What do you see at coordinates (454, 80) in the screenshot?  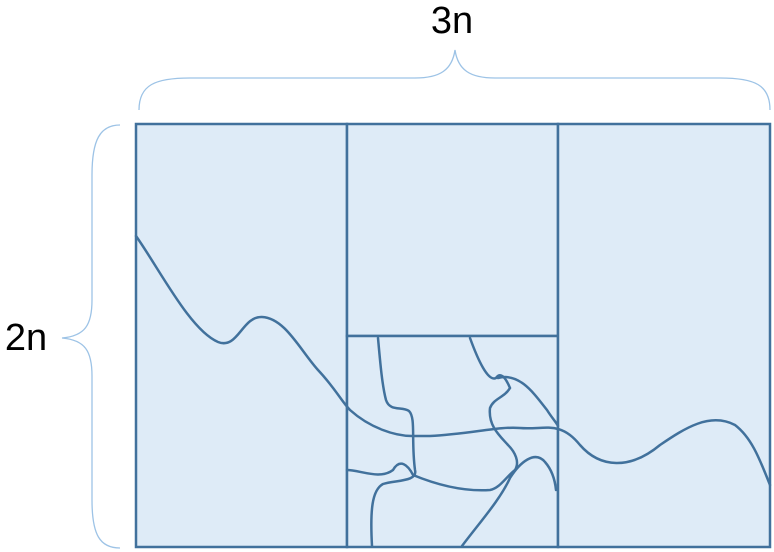 I see `width-brace` at bounding box center [454, 80].